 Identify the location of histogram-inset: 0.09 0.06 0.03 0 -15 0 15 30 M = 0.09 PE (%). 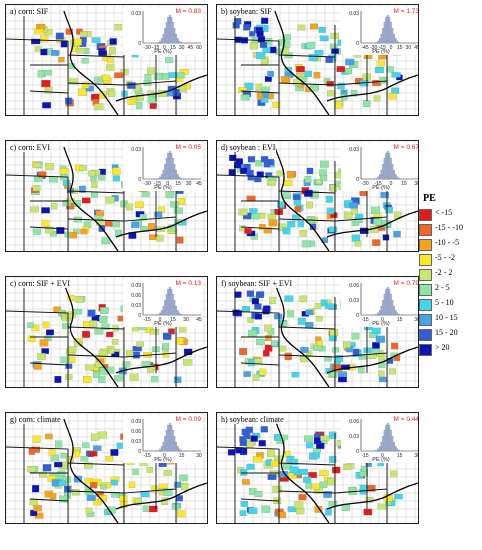
(163, 439).